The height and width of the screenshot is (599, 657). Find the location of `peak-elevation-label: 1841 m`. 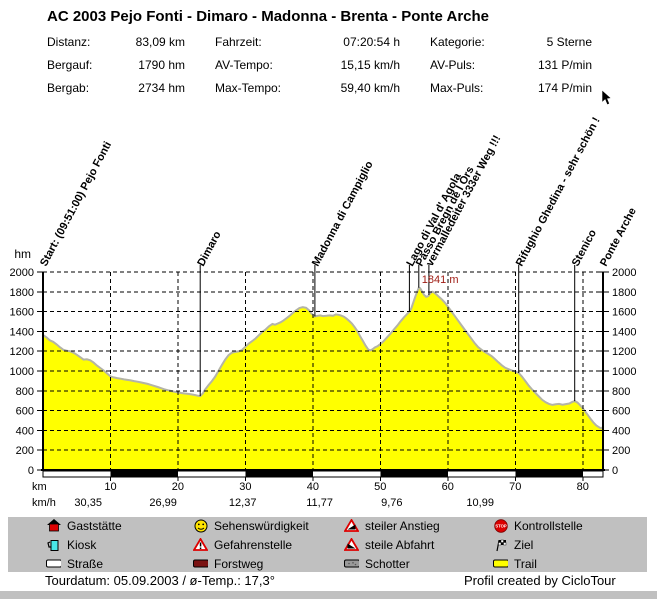

peak-elevation-label: 1841 m is located at coordinates (440, 280).